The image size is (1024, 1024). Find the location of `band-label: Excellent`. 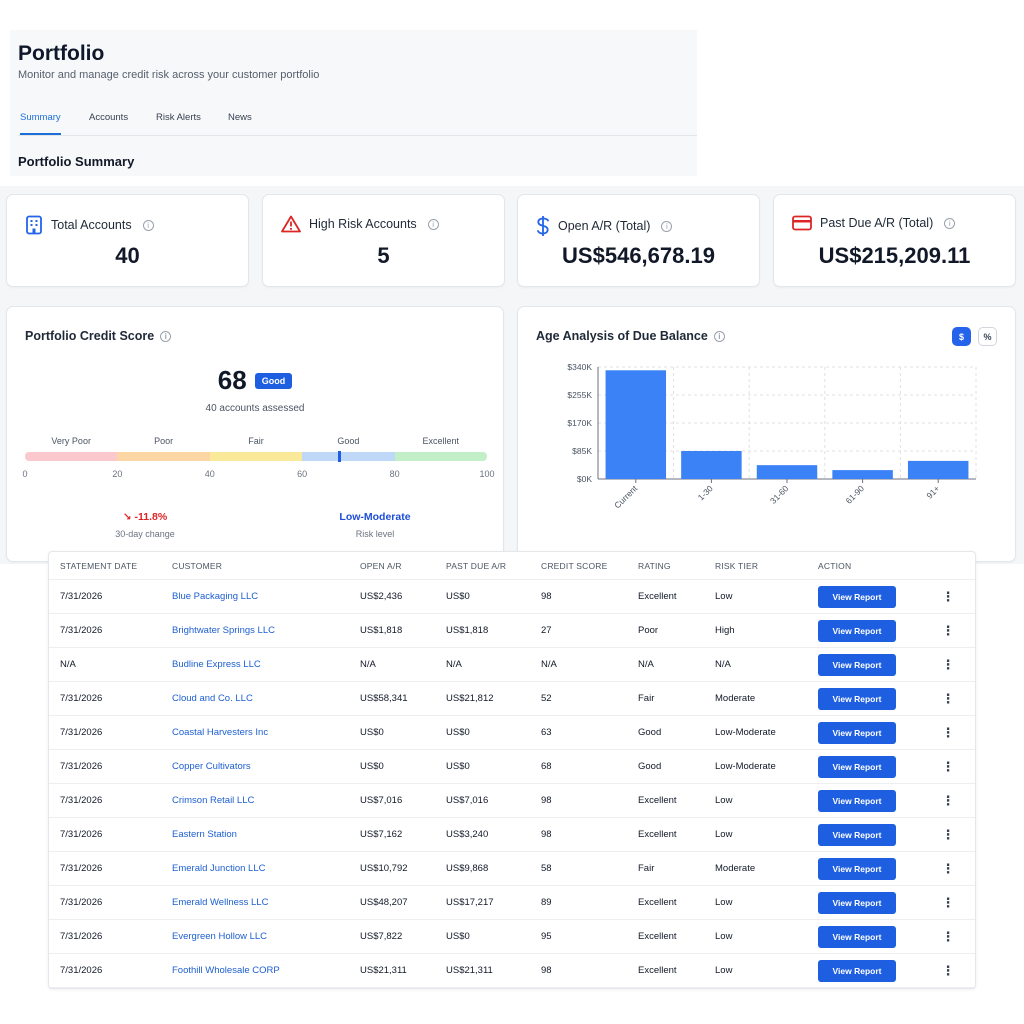

band-label: Excellent is located at coordinates (441, 441).